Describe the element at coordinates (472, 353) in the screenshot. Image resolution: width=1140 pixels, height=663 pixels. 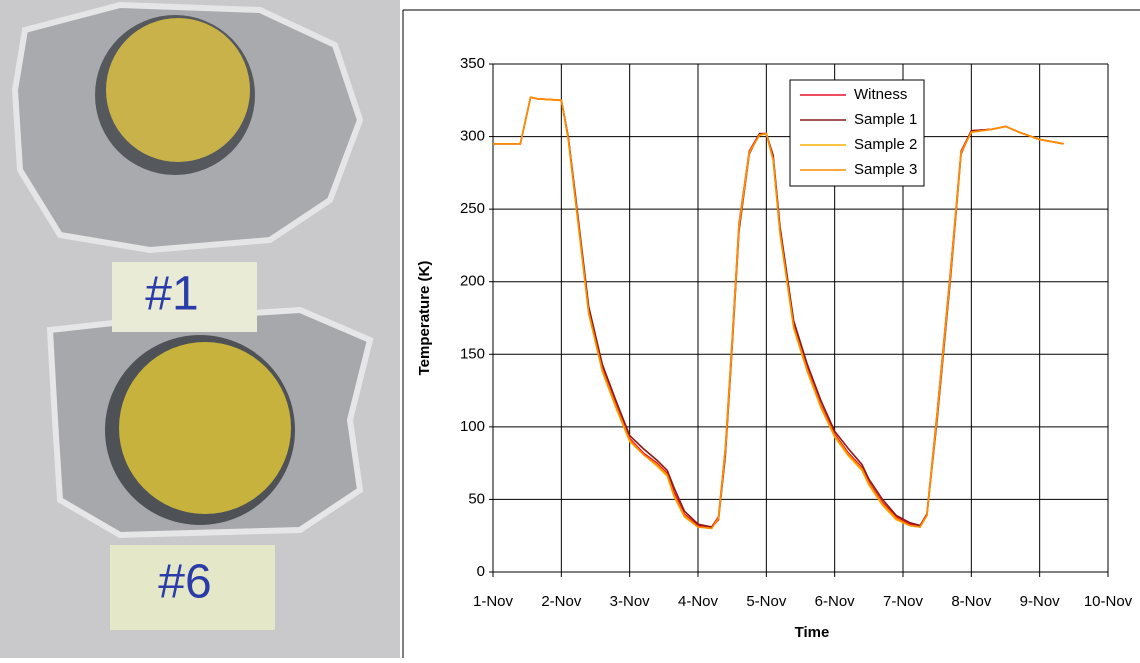
I see `y-tick-label: 150` at that location.